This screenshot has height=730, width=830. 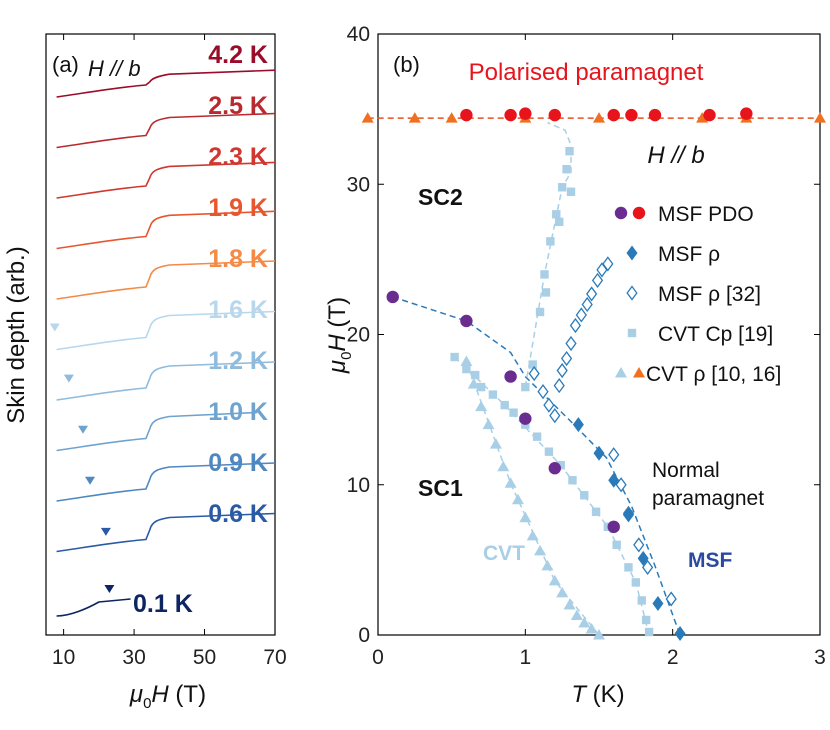 I want to click on panel-b-x-tick-label: 0, so click(x=378, y=657).